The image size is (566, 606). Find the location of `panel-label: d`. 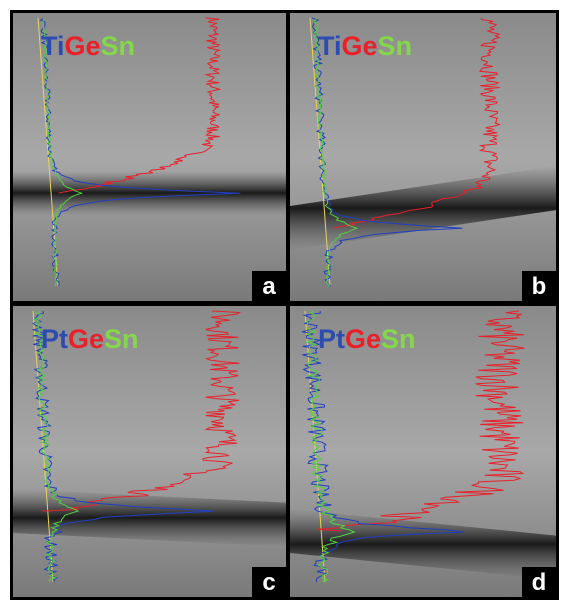

panel-label: d is located at coordinates (539, 582).